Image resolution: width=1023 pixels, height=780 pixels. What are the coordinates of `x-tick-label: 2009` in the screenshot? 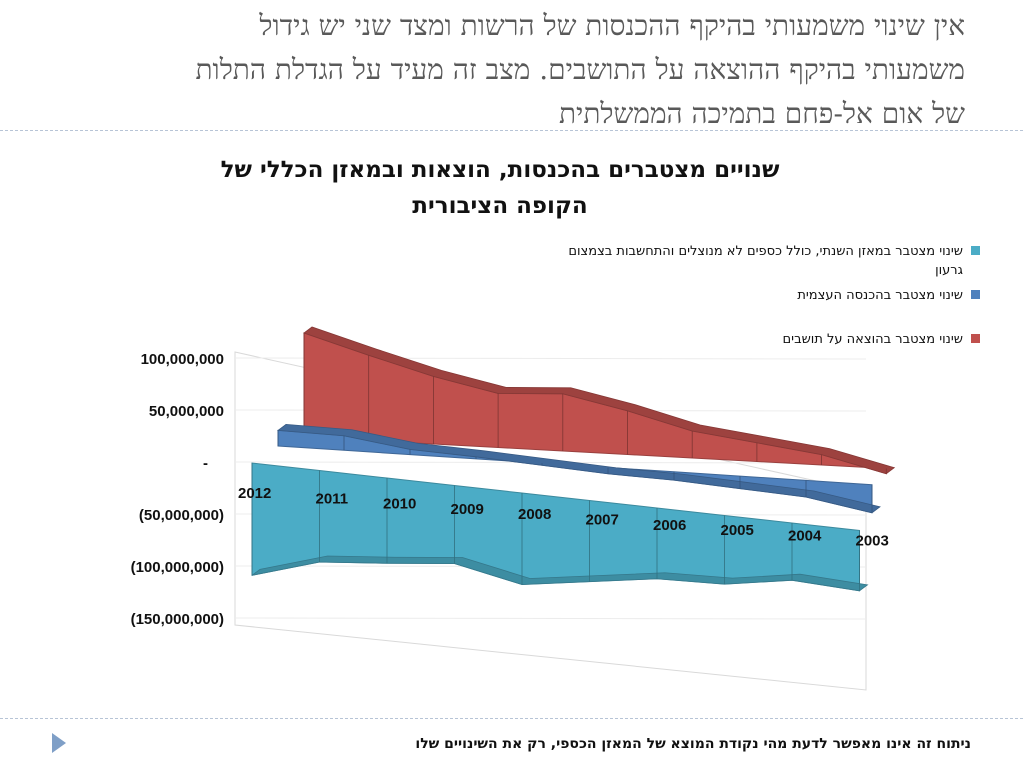 It's located at (467, 509).